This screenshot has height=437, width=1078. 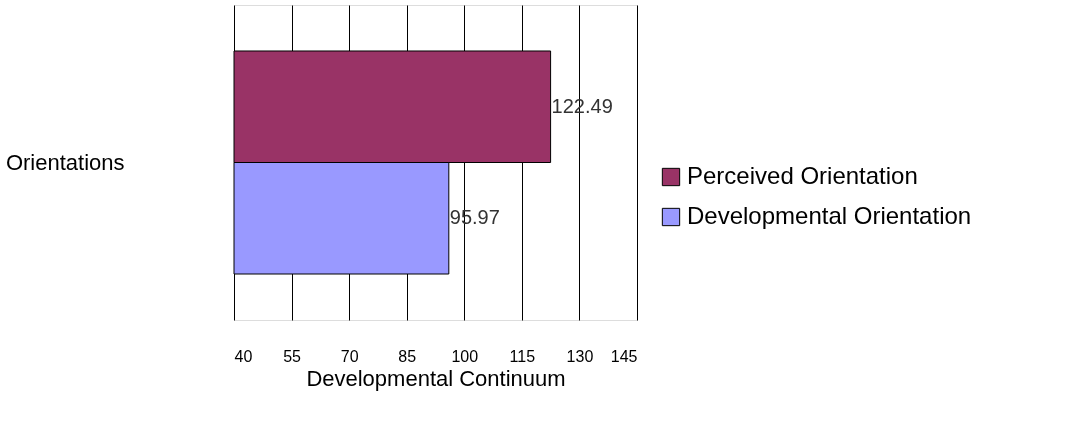 What do you see at coordinates (522, 356) in the screenshot?
I see `x-tick-label: 115` at bounding box center [522, 356].